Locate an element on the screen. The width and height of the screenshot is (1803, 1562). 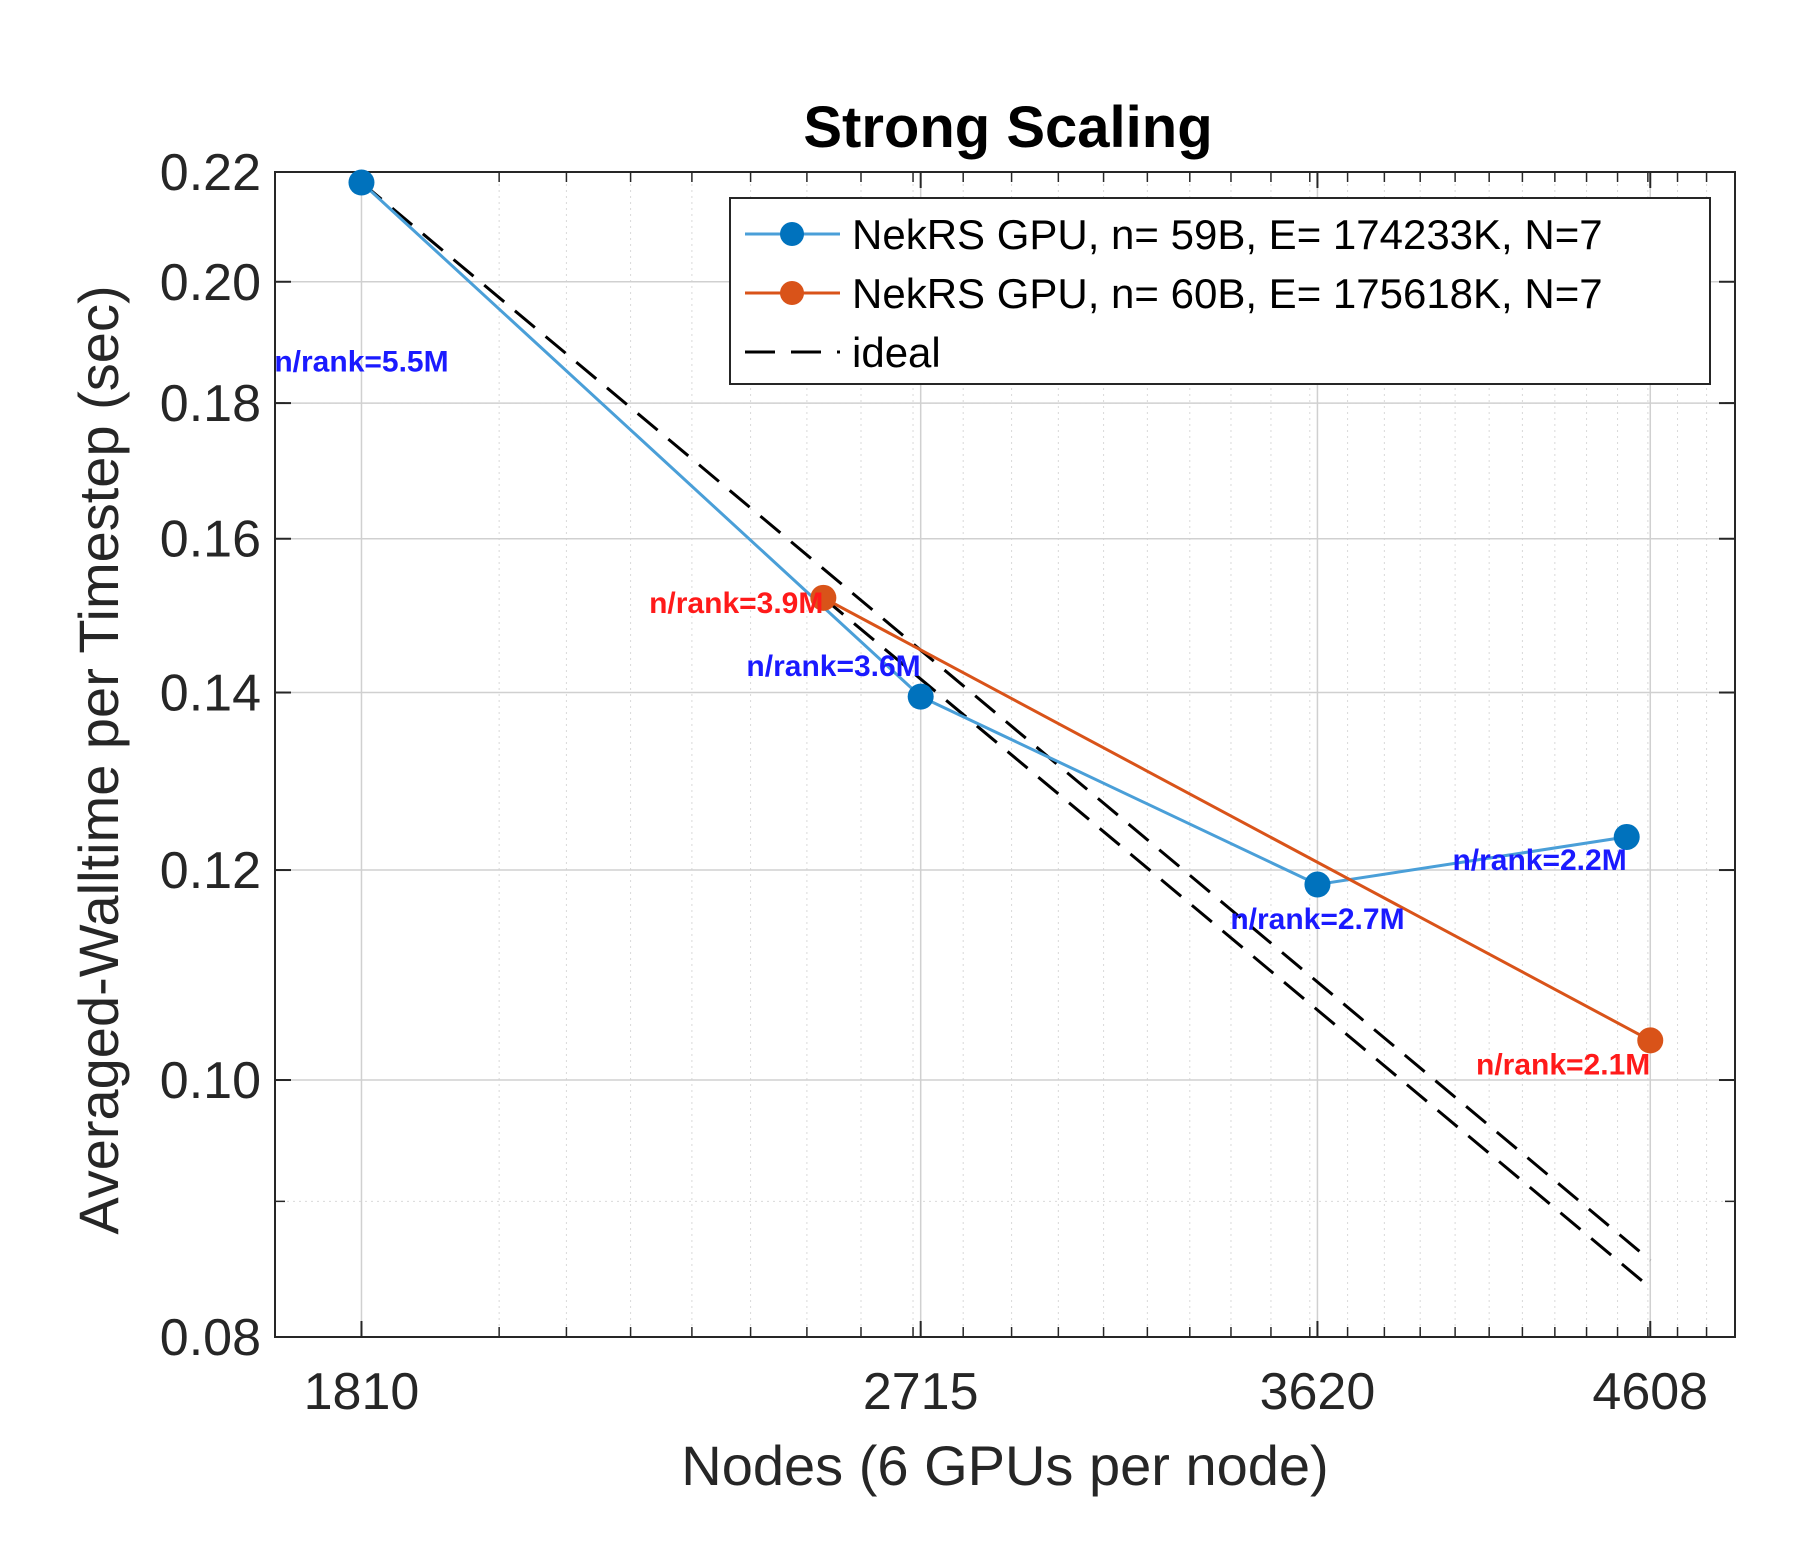
annotation-label: n/rank=5.5M is located at coordinates (361, 362).